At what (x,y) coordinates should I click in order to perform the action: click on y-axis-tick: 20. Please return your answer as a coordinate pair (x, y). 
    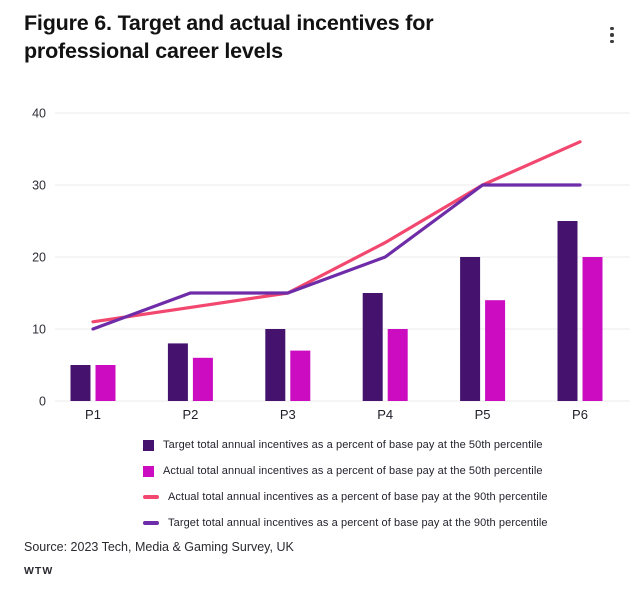
    Looking at the image, I should click on (39, 258).